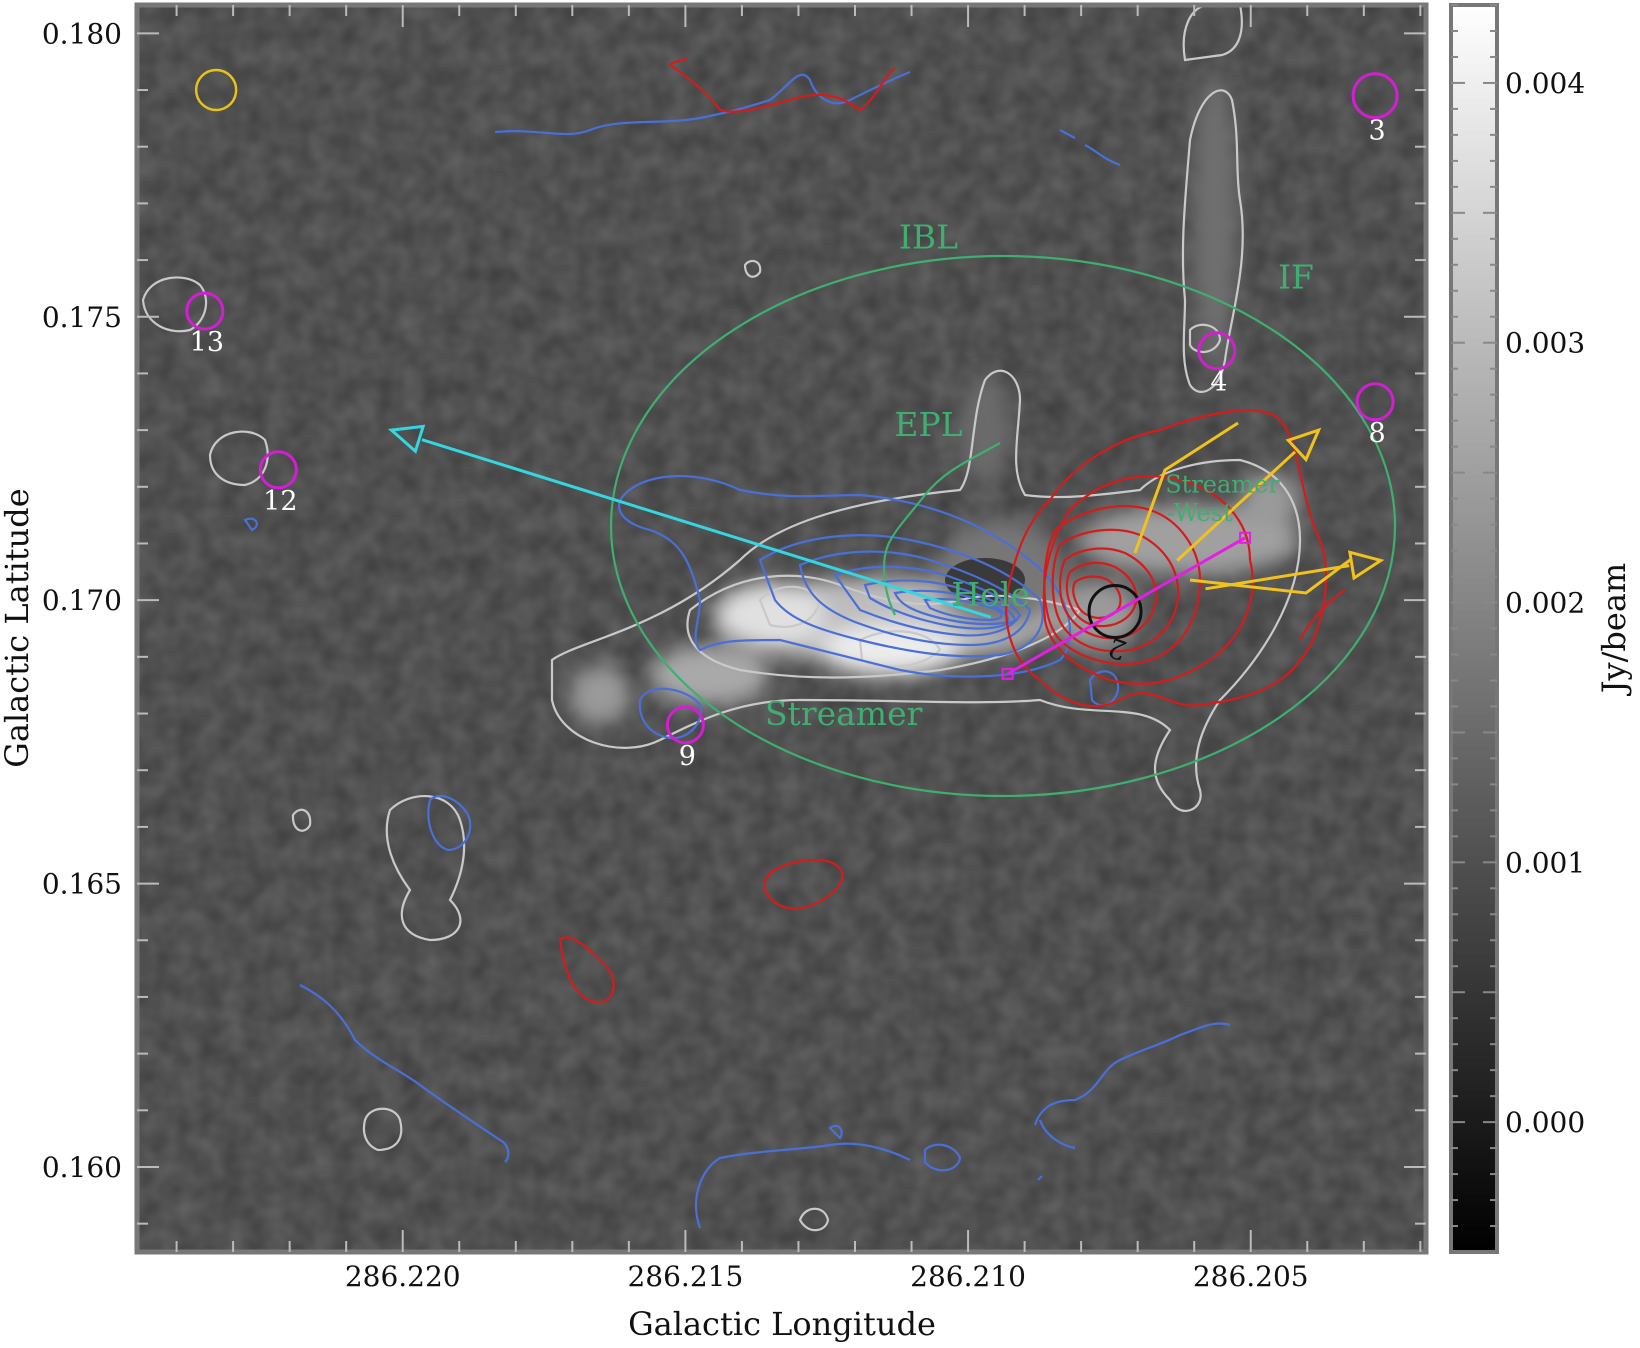  Describe the element at coordinates (82, 1167) in the screenshot. I see `y-tick-label: 0.160` at that location.